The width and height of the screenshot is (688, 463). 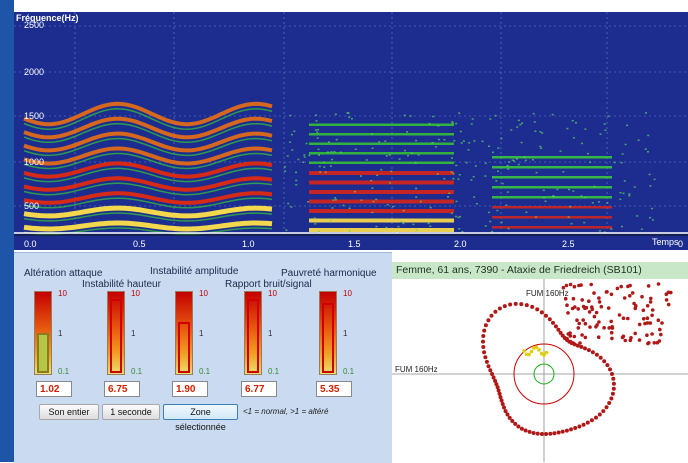 What do you see at coordinates (34, 116) in the screenshot?
I see `y-tick-1500: 1500` at bounding box center [34, 116].